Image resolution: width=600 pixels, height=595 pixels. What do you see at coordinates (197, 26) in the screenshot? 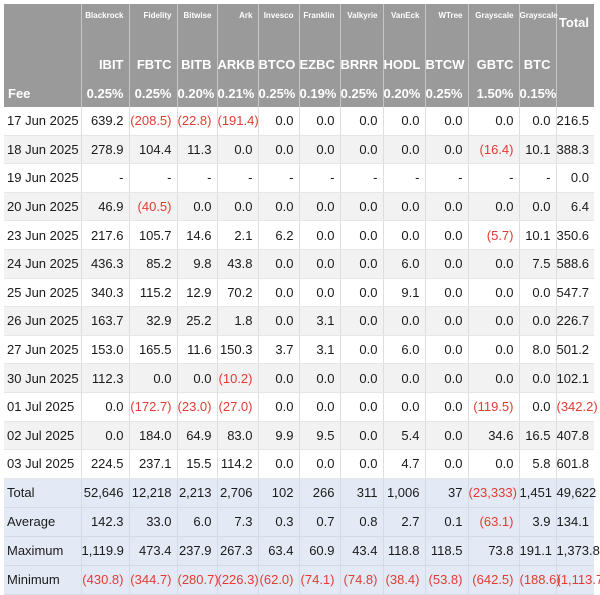
I see `issuer-name: Bitwise` at bounding box center [197, 26].